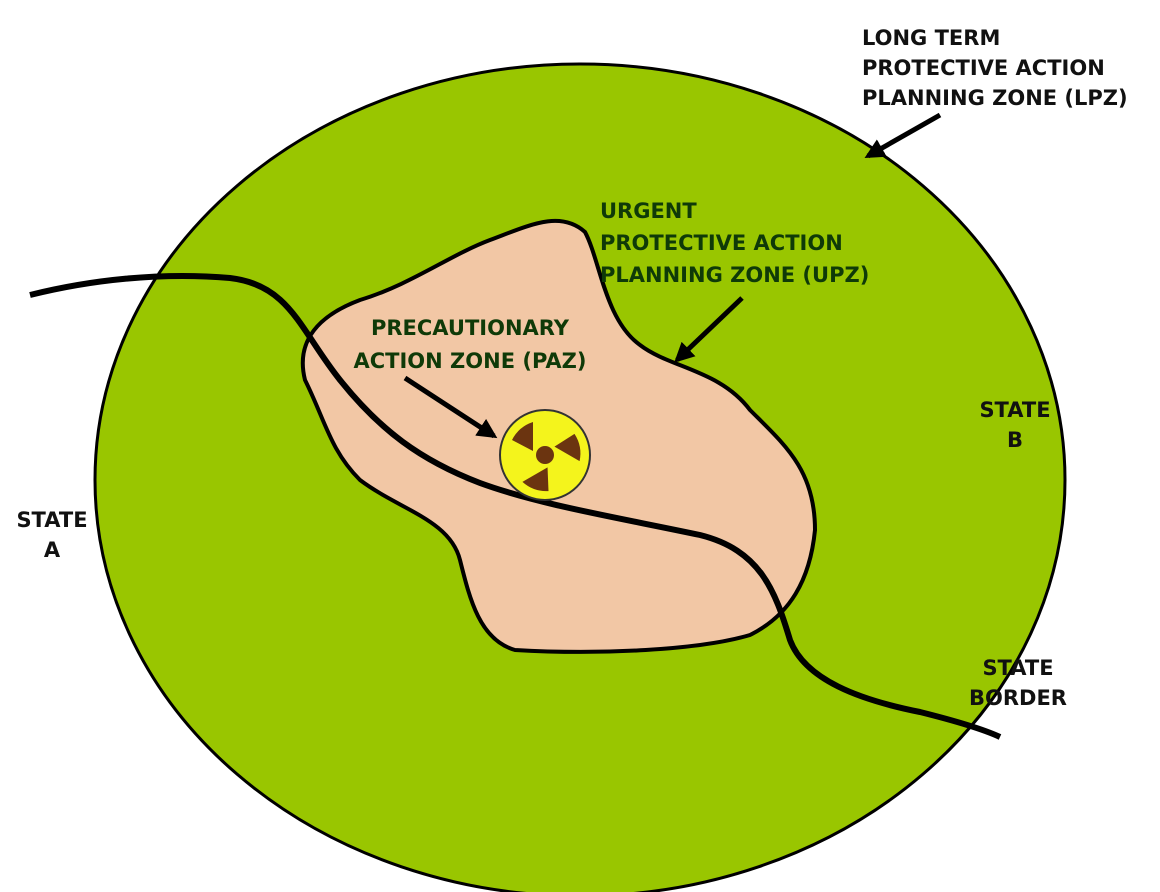  I want to click on lpz-label: PLANNING ZONE (LPZ), so click(995, 98).